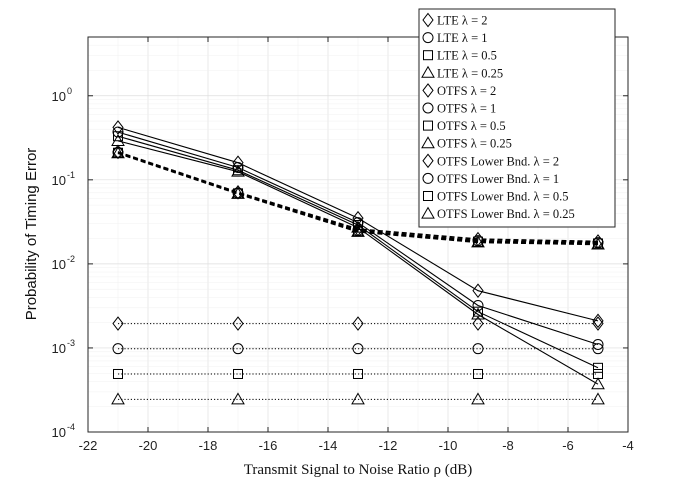 This screenshot has height=485, width=692. I want to click on legend-entry-0: LTE λ = 2, so click(462, 21).